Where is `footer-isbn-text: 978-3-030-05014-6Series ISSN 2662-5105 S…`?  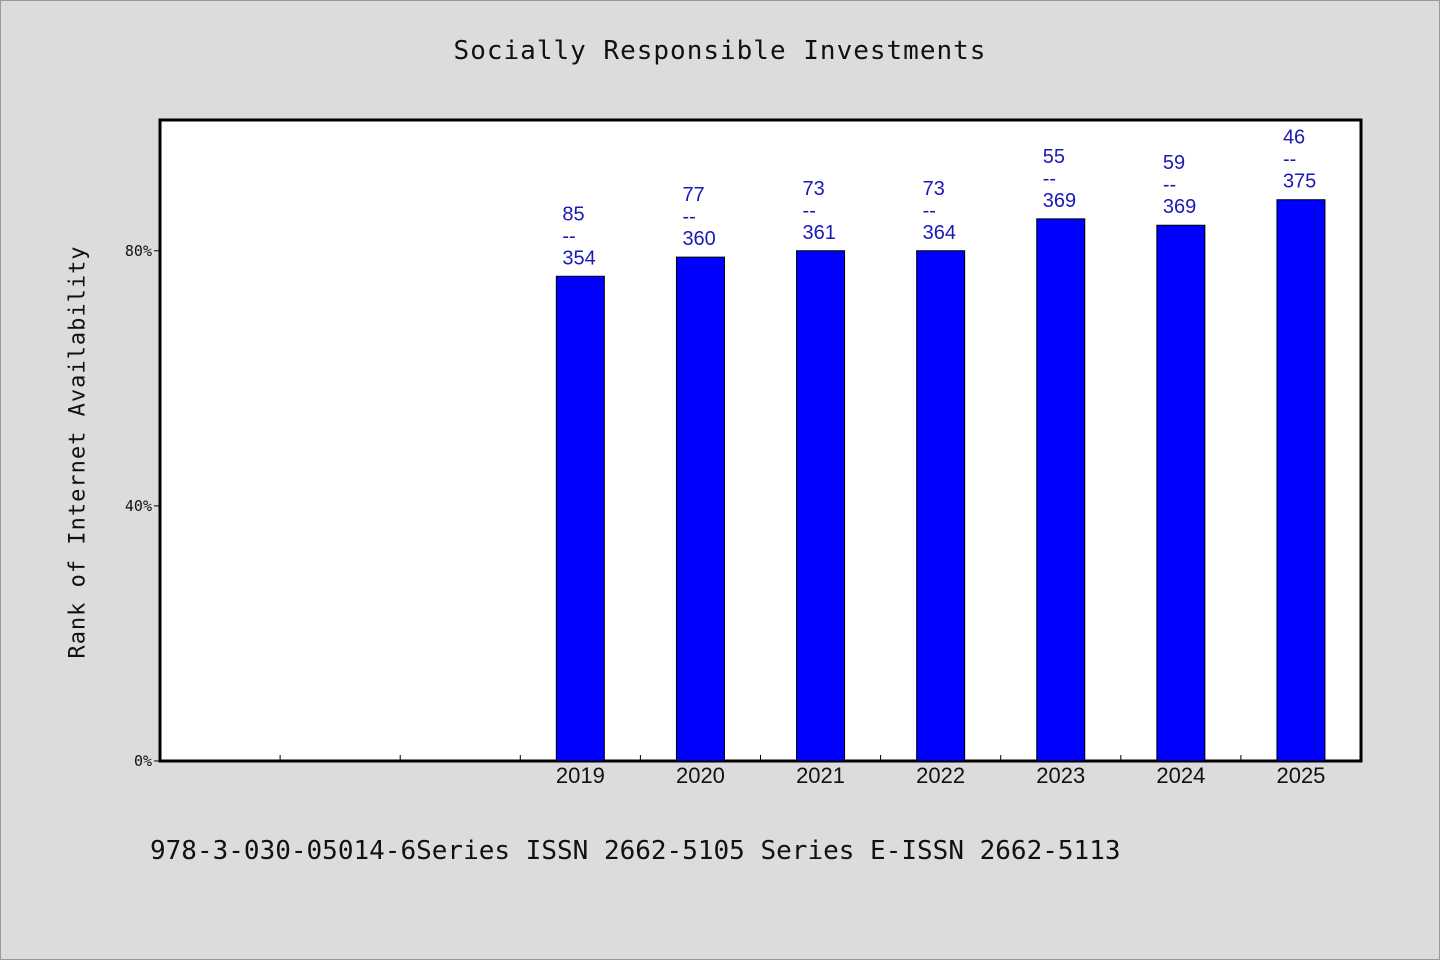
footer-isbn-text: 978-3-030-05014-6Series ISSN 2662-5105 S… is located at coordinates (635, 851).